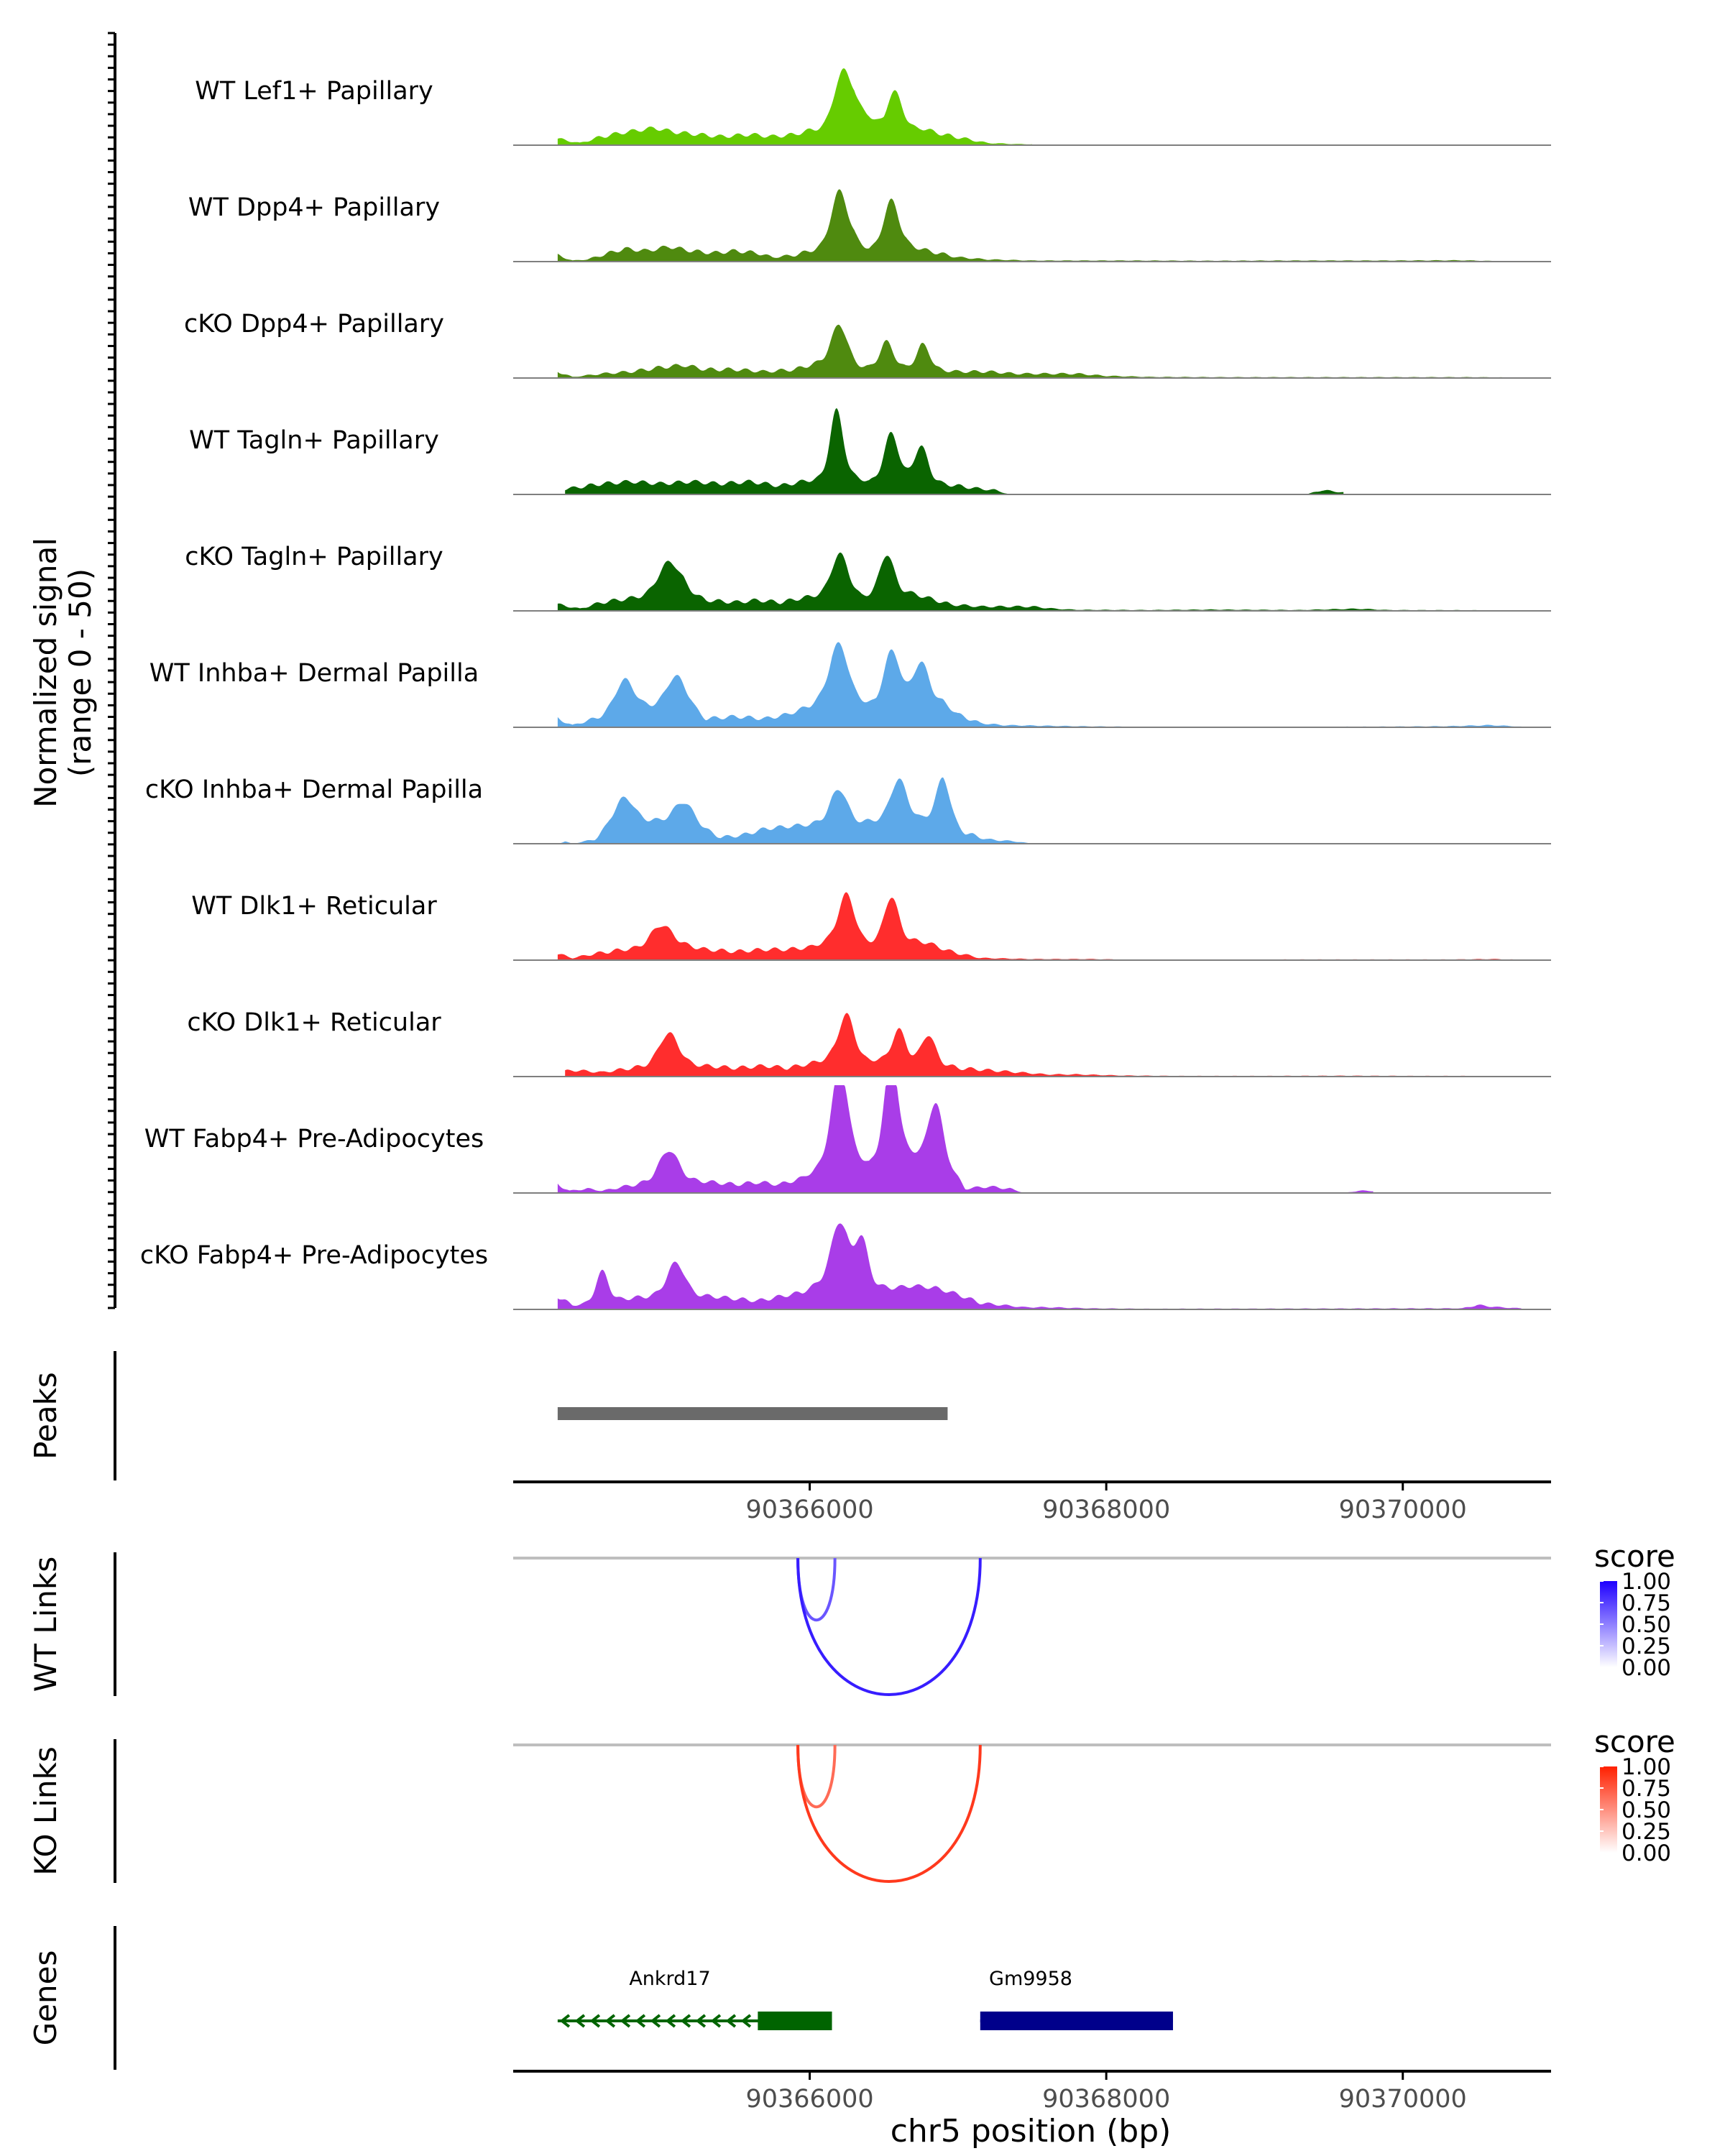 The height and width of the screenshot is (2156, 1725). I want to click on x-axis-lower-tick-label: 90366000, so click(809, 2099).